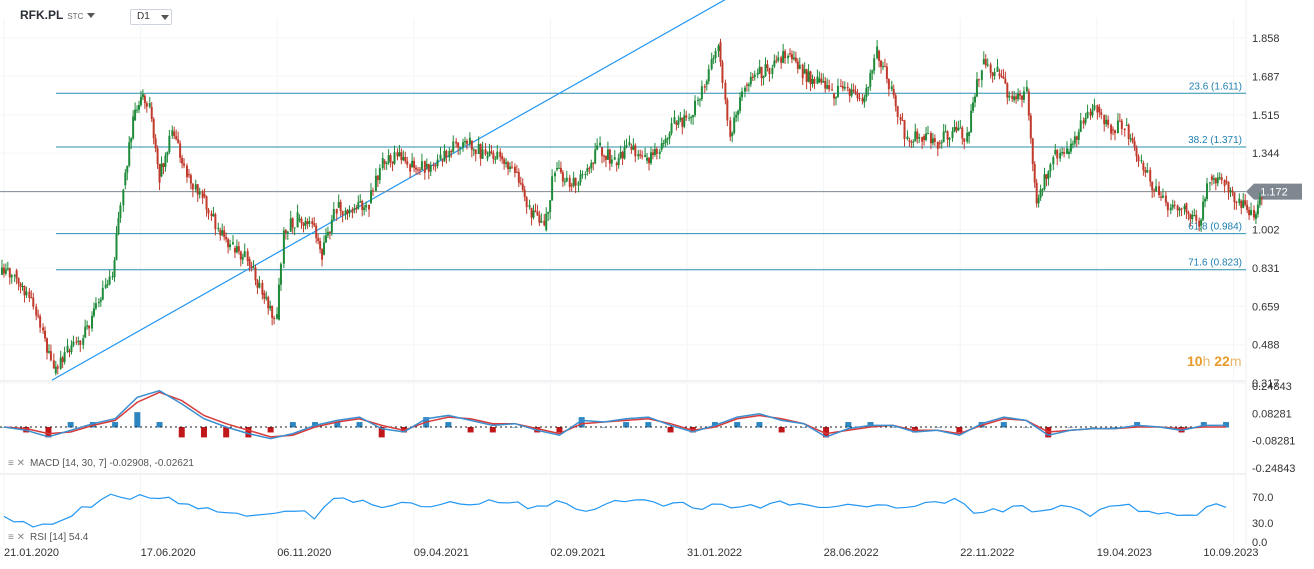  Describe the element at coordinates (1266, 307) in the screenshot. I see `y-tick-label: 0.659` at that location.